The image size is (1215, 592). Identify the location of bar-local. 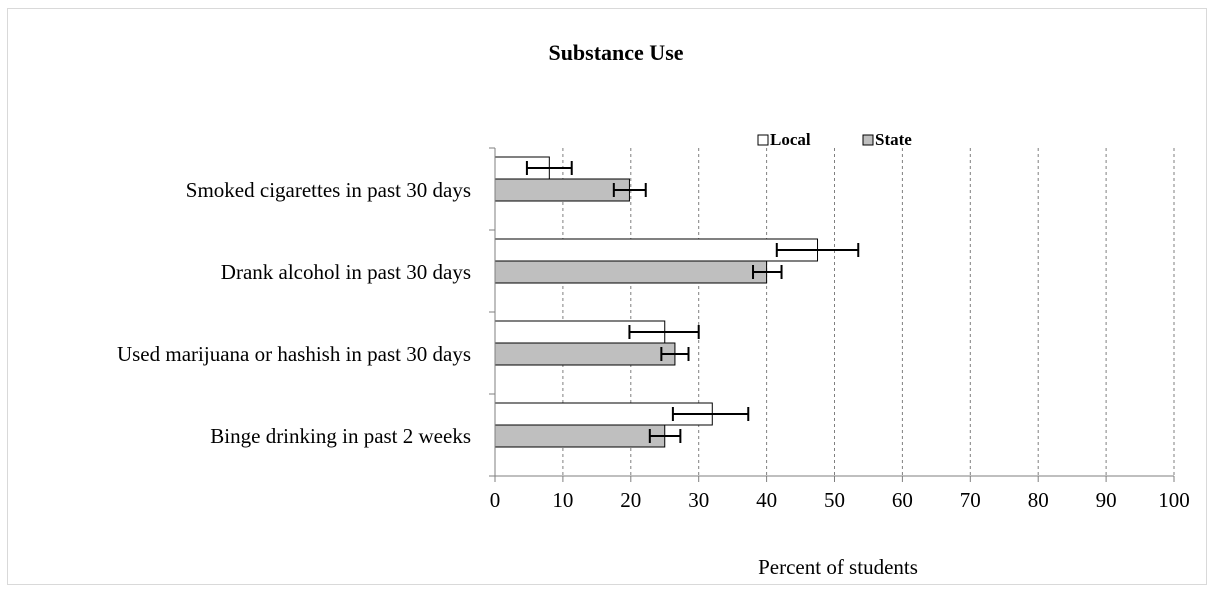
(656, 250).